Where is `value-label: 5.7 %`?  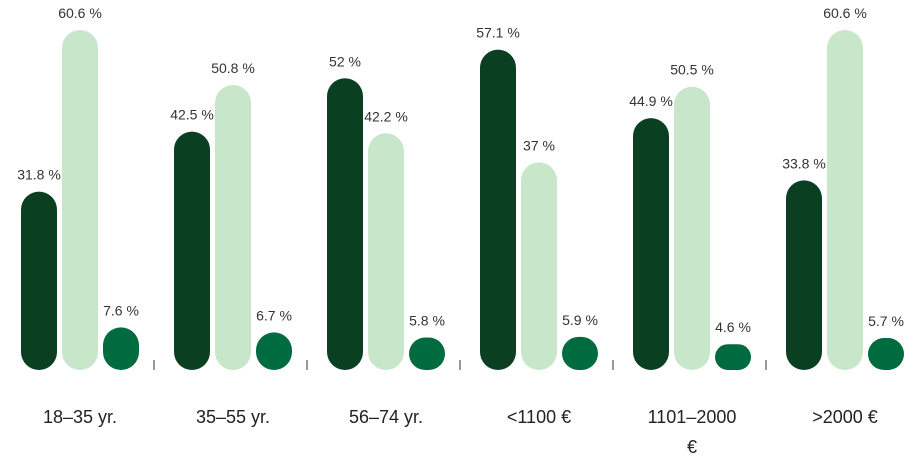 value-label: 5.7 % is located at coordinates (886, 321).